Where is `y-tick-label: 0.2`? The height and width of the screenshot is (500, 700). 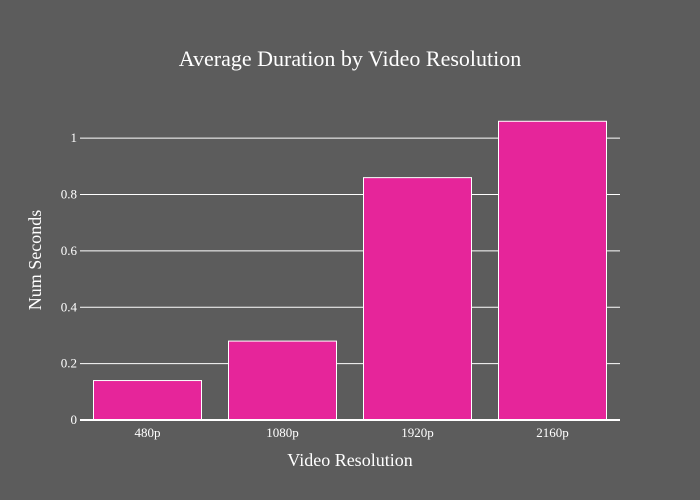
y-tick-label: 0.2 is located at coordinates (69, 363).